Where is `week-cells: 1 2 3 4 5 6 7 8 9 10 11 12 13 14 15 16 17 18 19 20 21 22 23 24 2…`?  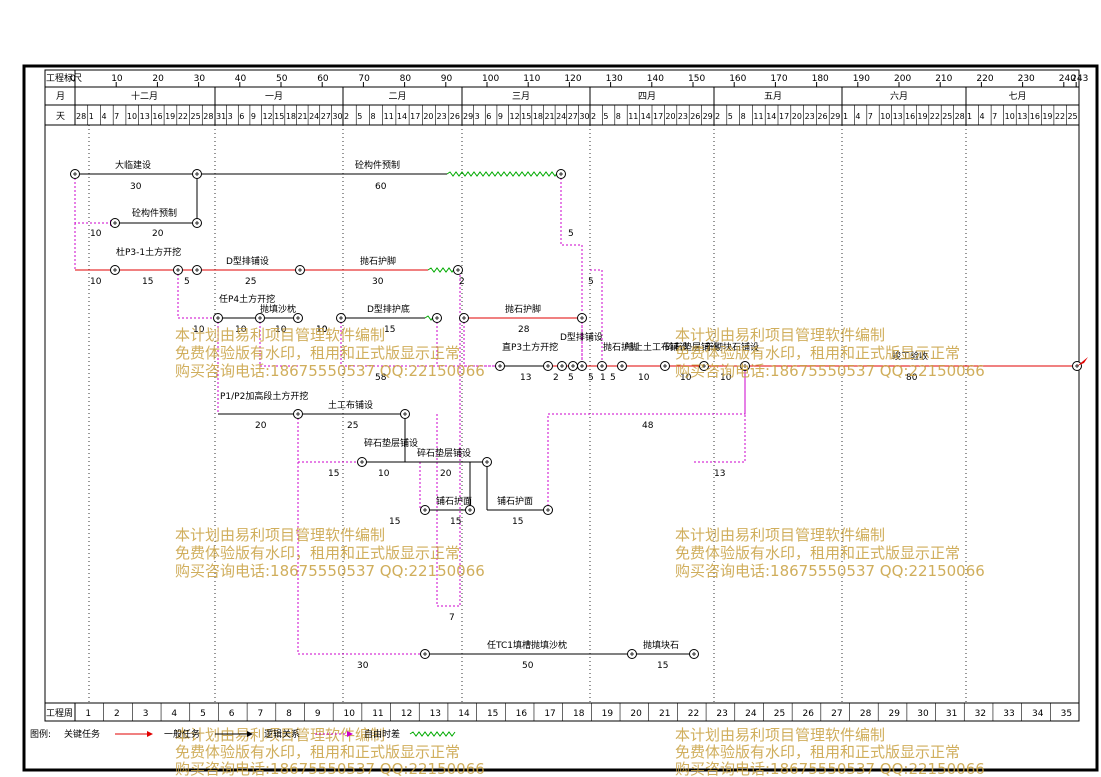 week-cells: 1 2 3 4 5 6 7 8 9 10 11 12 13 14 15 16 17 18 19 20 21 22 23 24 2… is located at coordinates (578, 712).